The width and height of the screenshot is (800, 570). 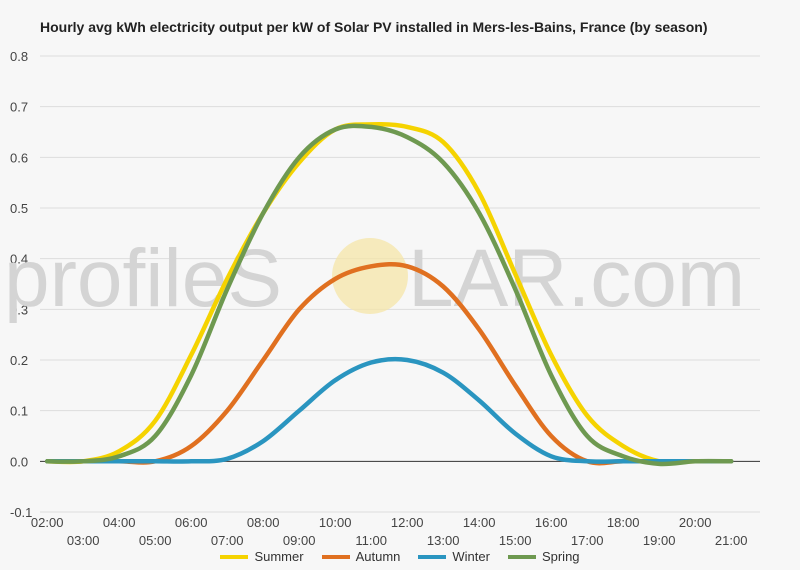 I want to click on y-tick-label: 0.3, so click(x=19, y=309).